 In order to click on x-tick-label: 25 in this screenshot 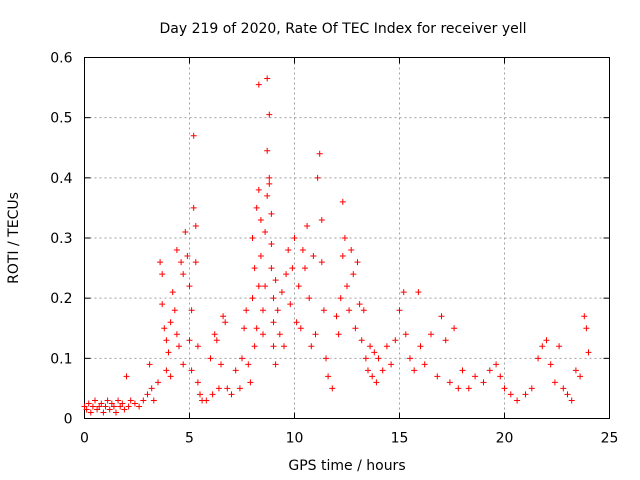, I will do `click(610, 439)`.